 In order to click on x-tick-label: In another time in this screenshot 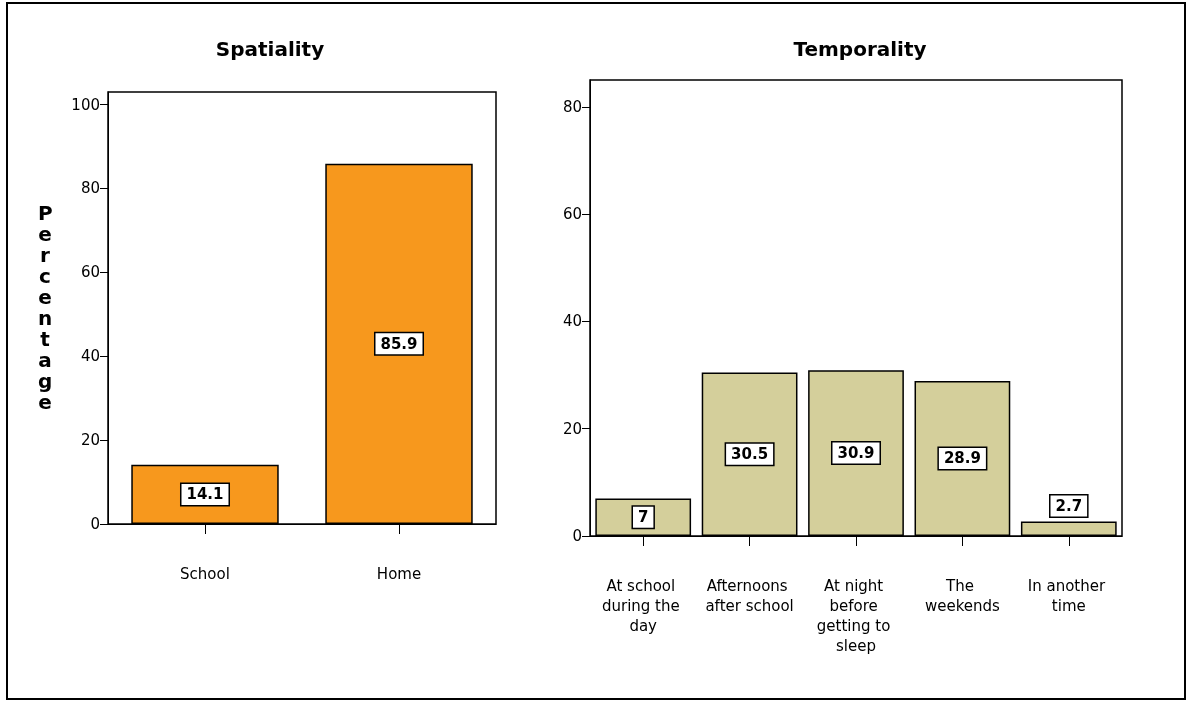, I will do `click(1068, 596)`.